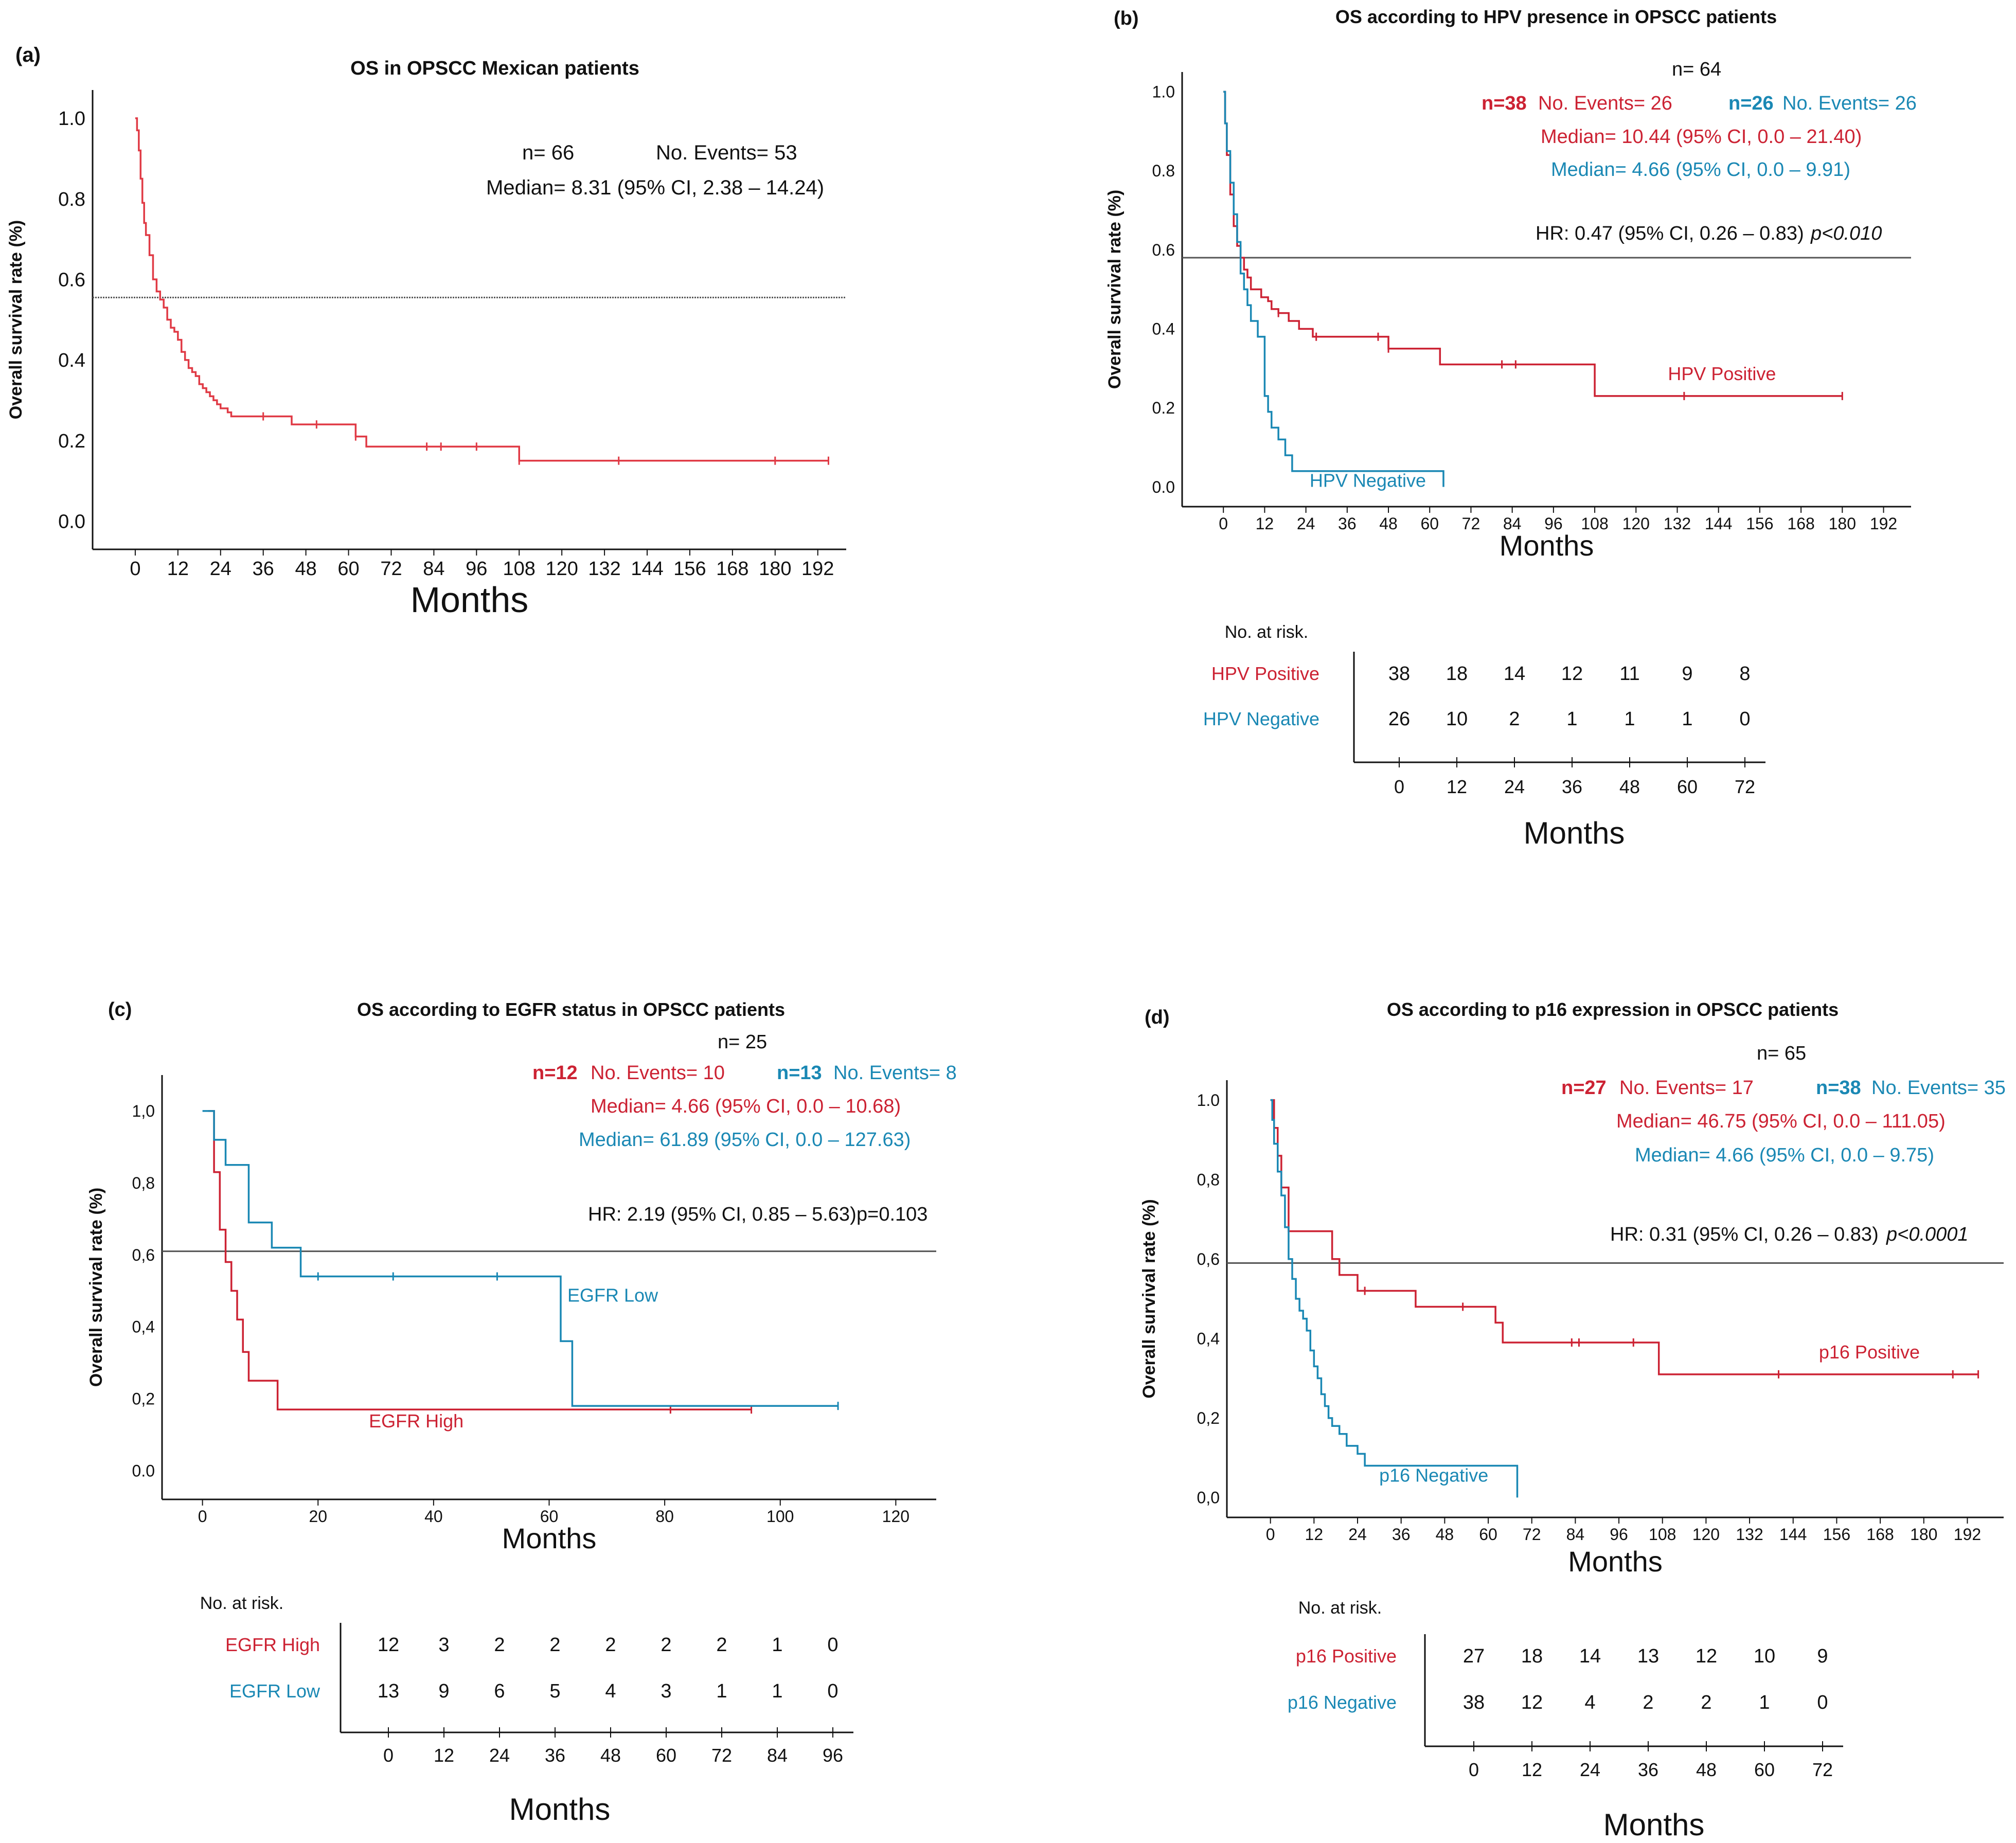 This screenshot has height=1843, width=2016. What do you see at coordinates (1208, 1259) in the screenshot?
I see `panel-d-y-tick-label: 0,6` at bounding box center [1208, 1259].